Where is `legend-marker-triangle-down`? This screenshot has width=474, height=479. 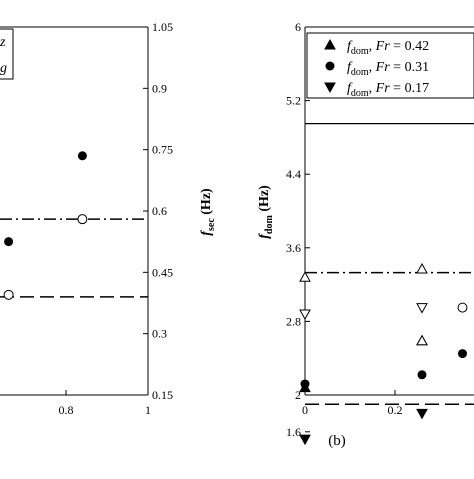 legend-marker-triangle-down is located at coordinates (330, 88).